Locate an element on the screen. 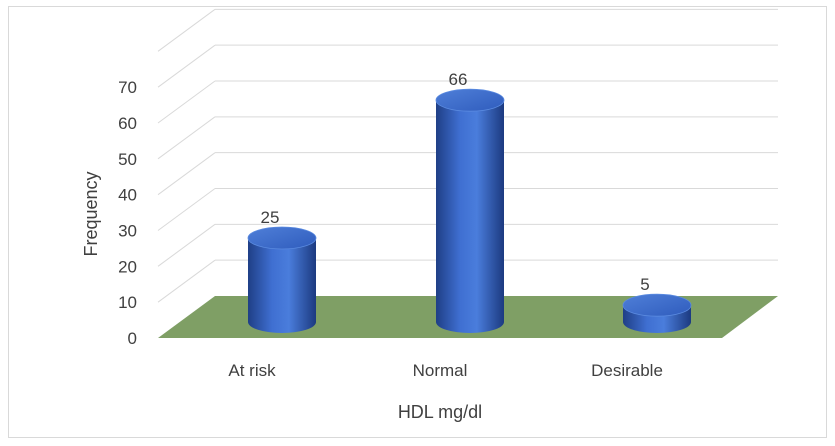  y-tick-label: 20 is located at coordinates (127, 266).